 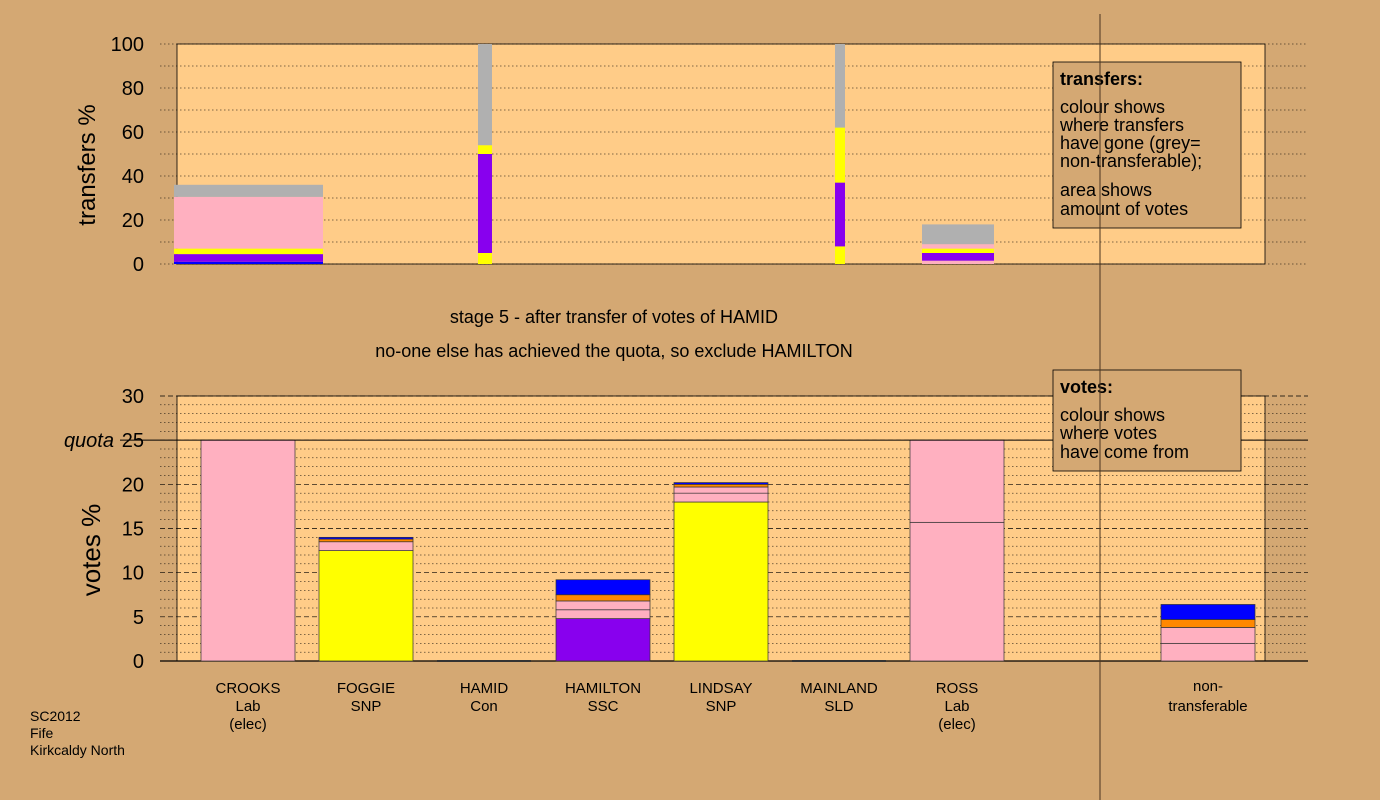 I want to click on footer-election: SC2012, so click(x=55, y=716).